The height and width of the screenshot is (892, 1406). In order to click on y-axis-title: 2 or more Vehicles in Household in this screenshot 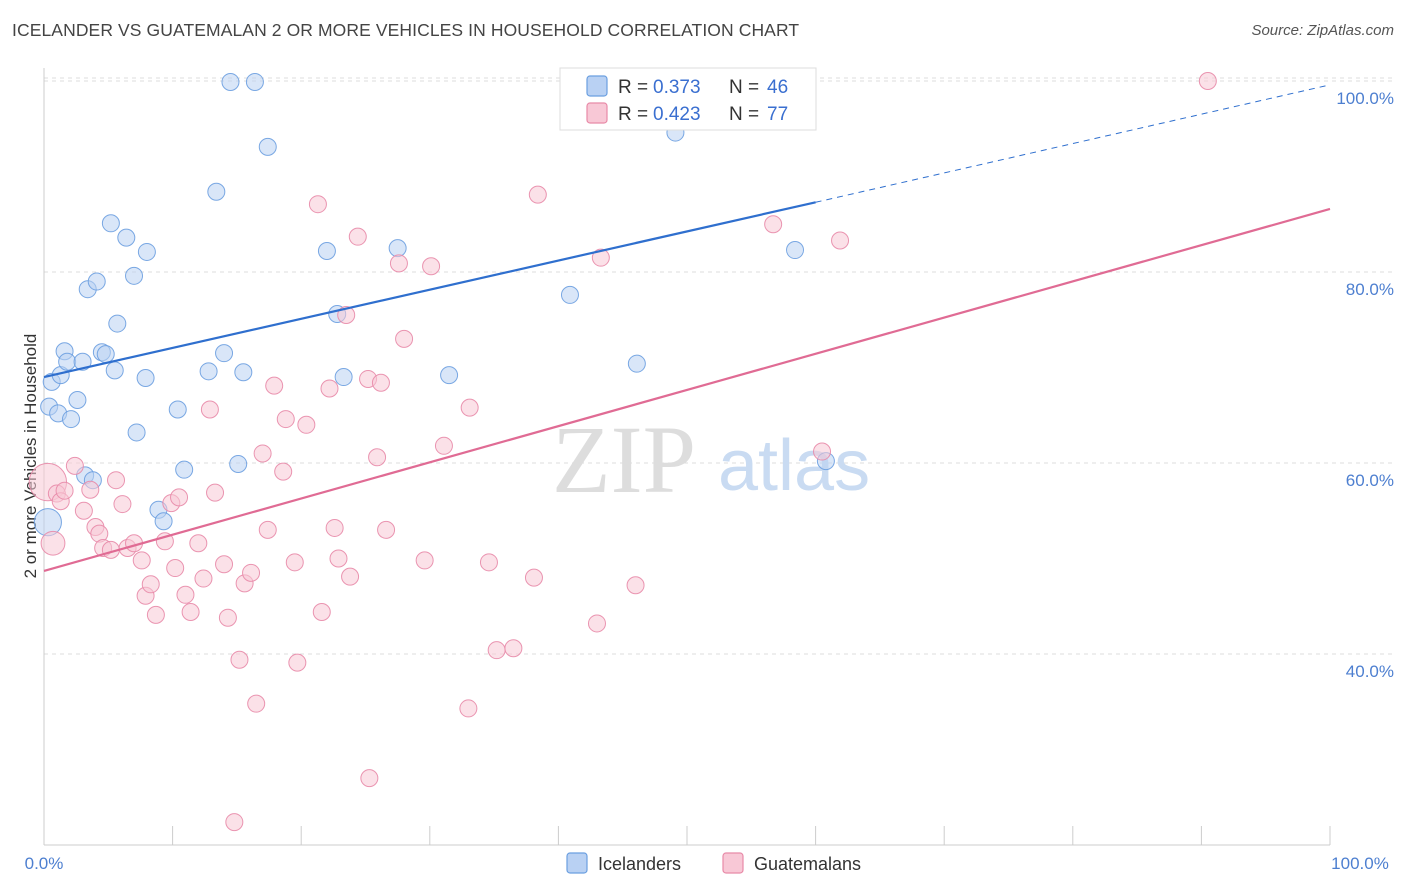, I will do `click(30, 456)`.